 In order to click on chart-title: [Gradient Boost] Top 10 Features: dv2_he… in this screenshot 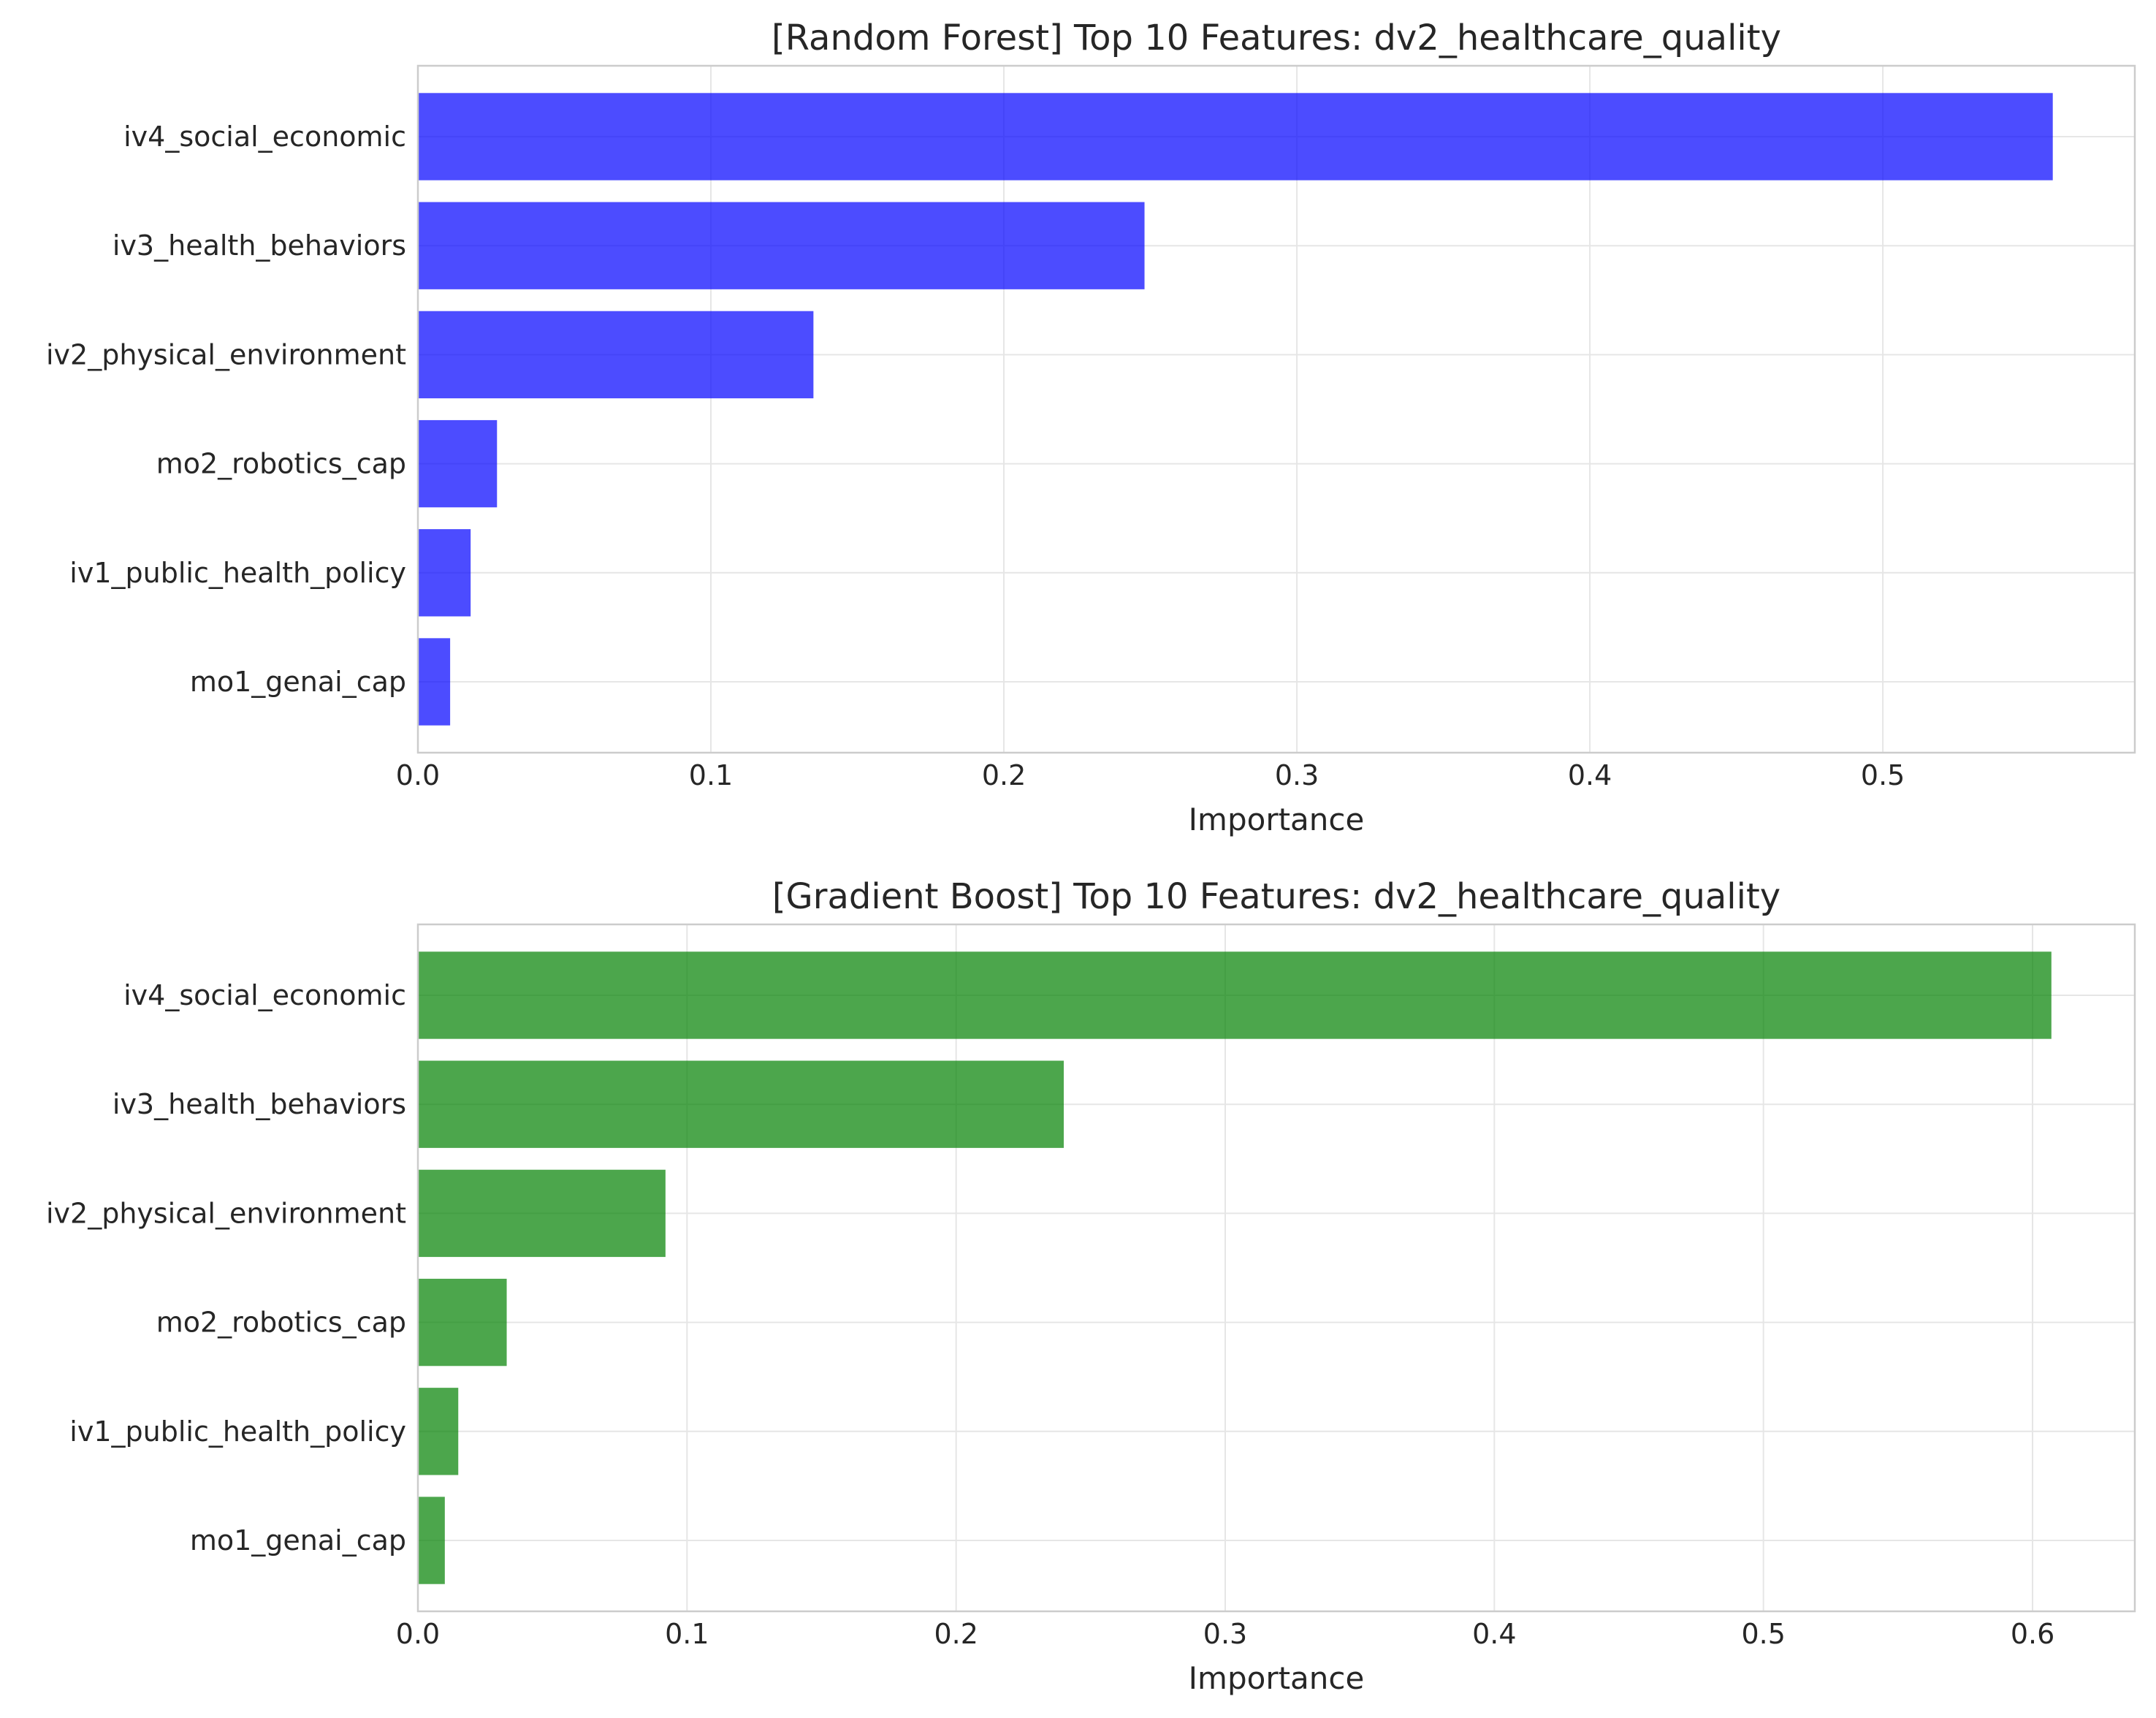, I will do `click(1276, 896)`.